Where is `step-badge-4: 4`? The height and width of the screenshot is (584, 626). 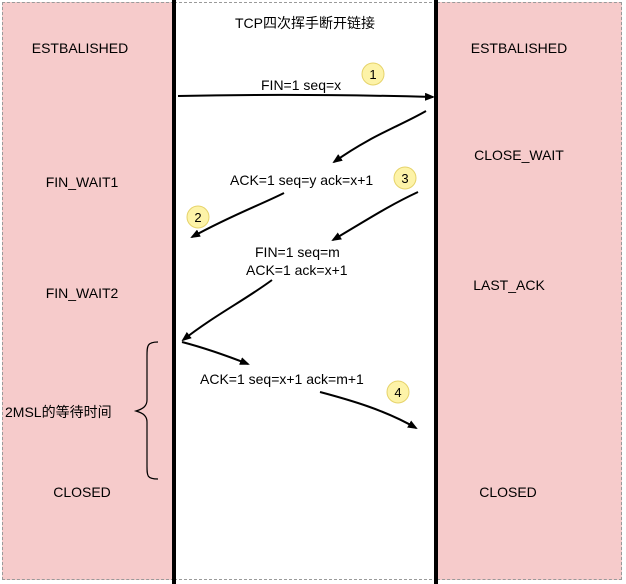 step-badge-4: 4 is located at coordinates (398, 392).